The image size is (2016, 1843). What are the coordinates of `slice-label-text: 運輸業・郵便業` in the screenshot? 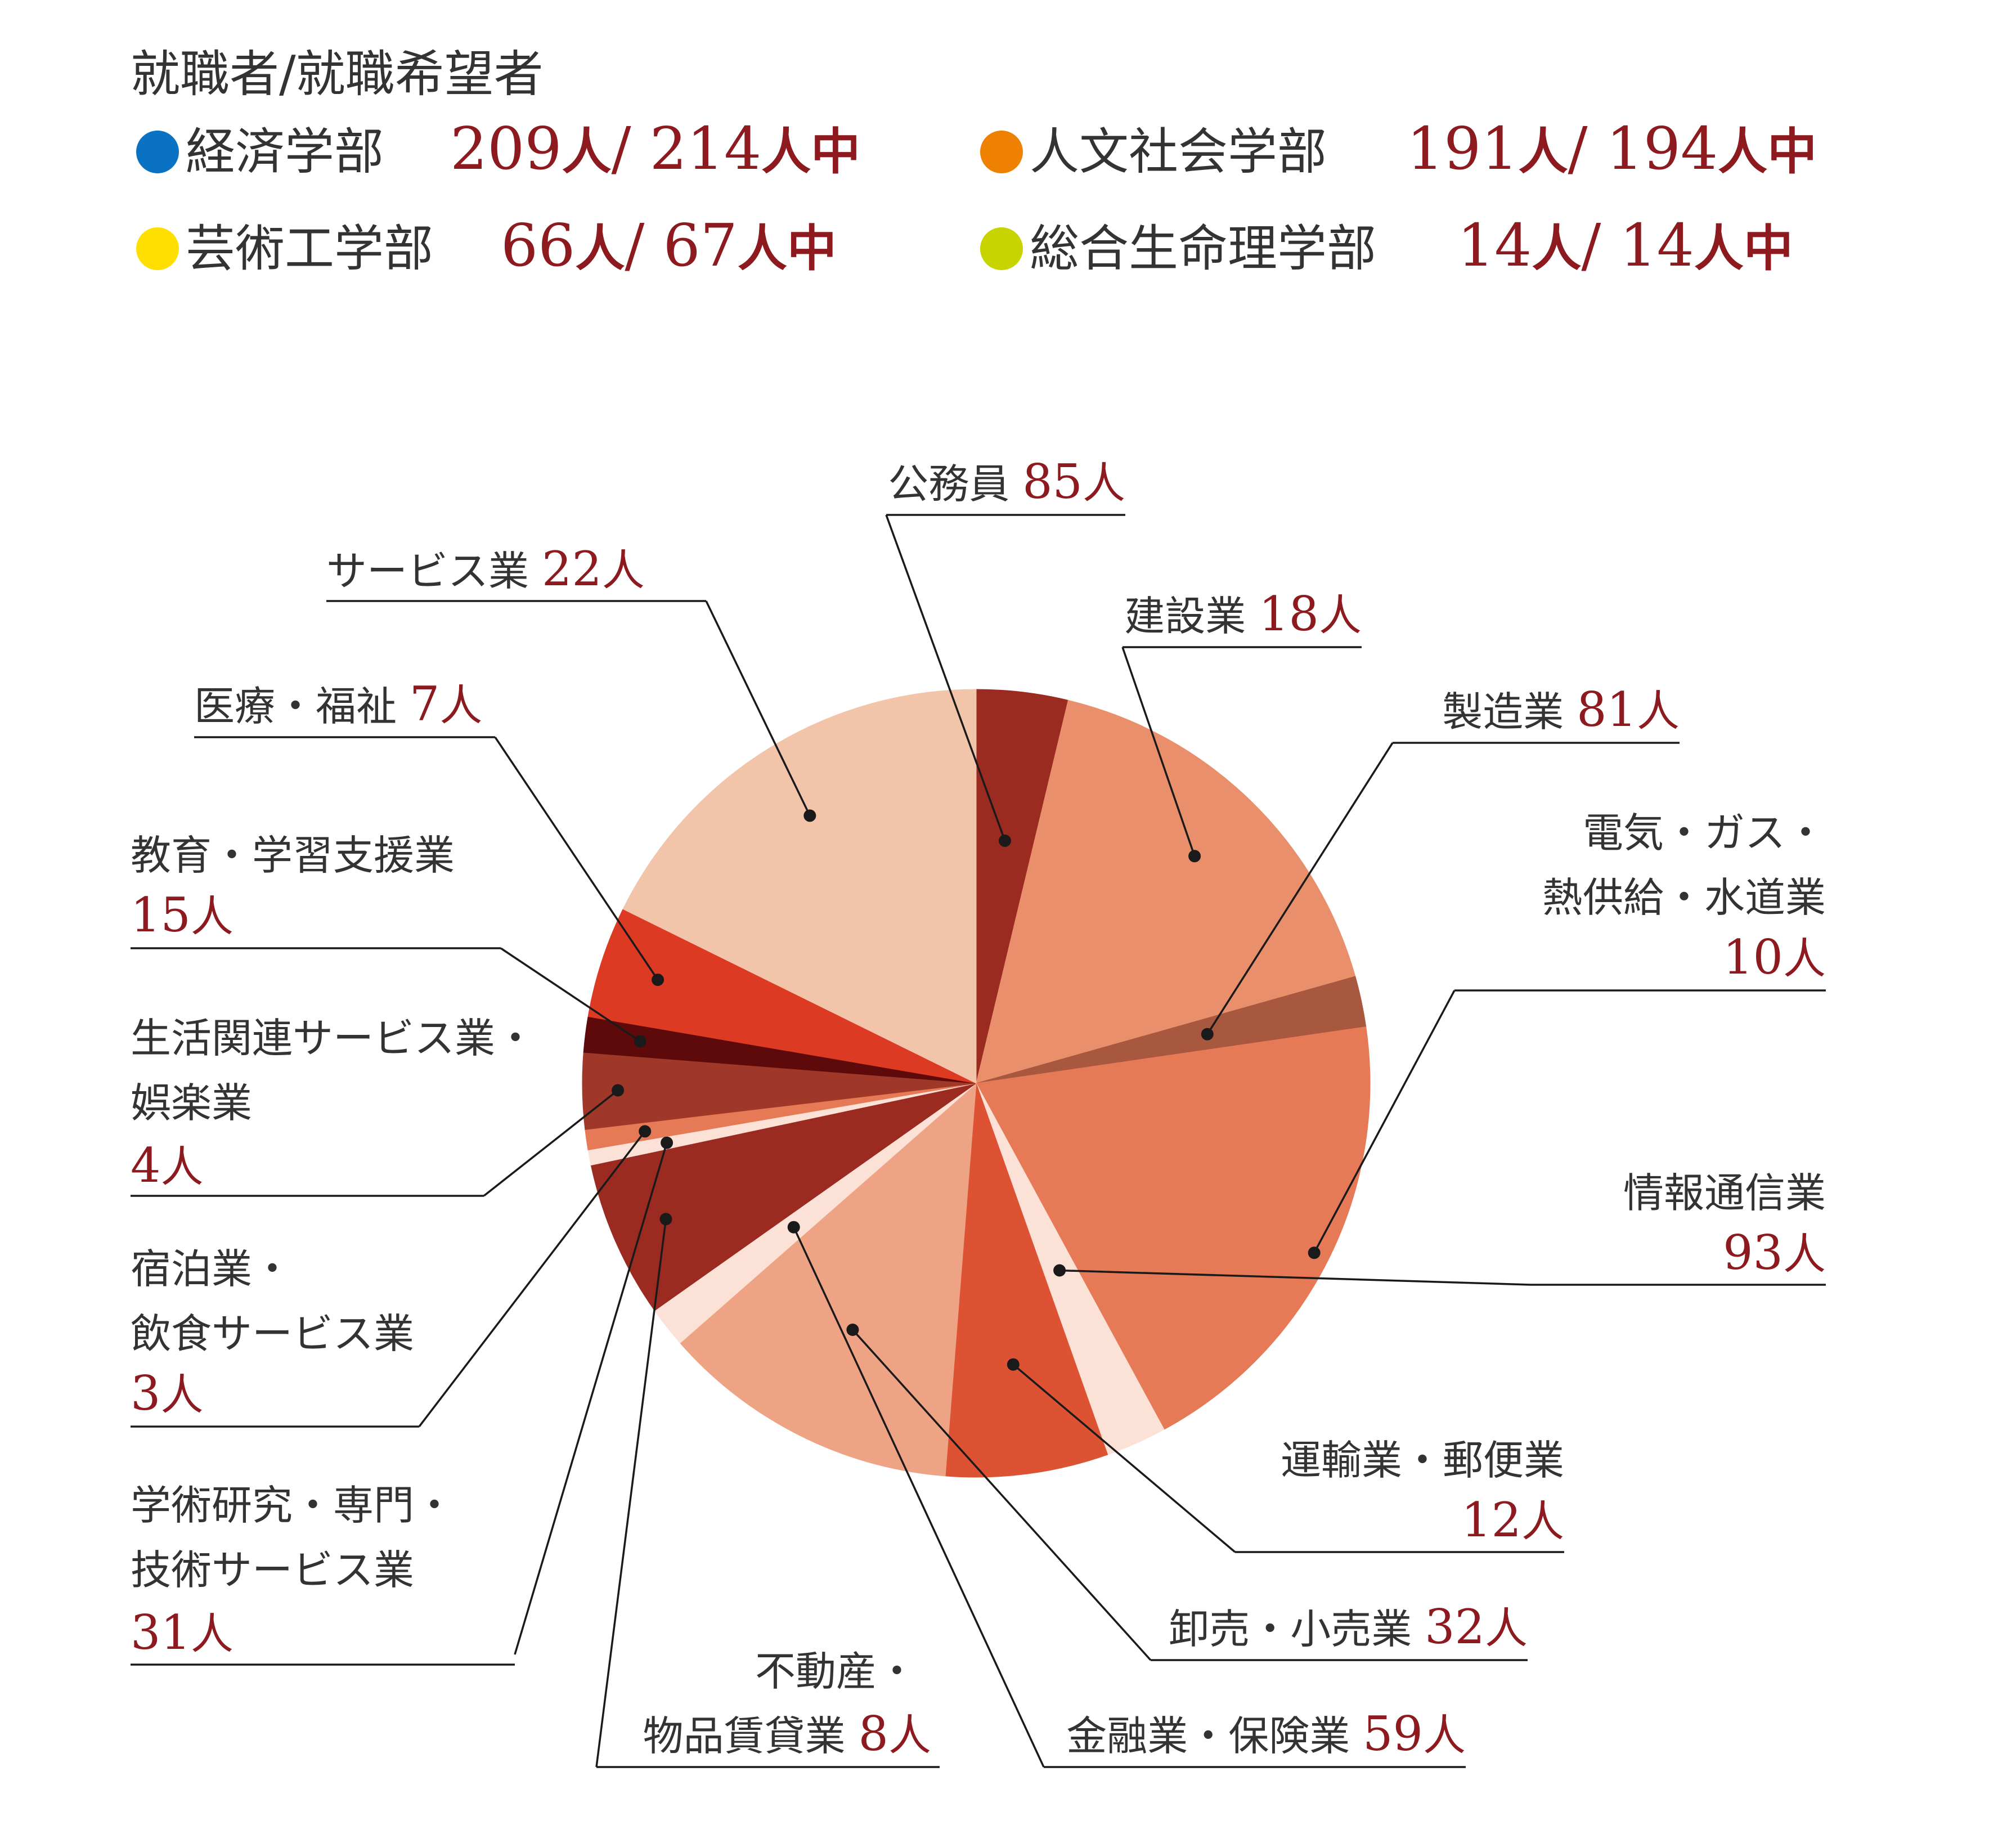 It's located at (1422, 1460).